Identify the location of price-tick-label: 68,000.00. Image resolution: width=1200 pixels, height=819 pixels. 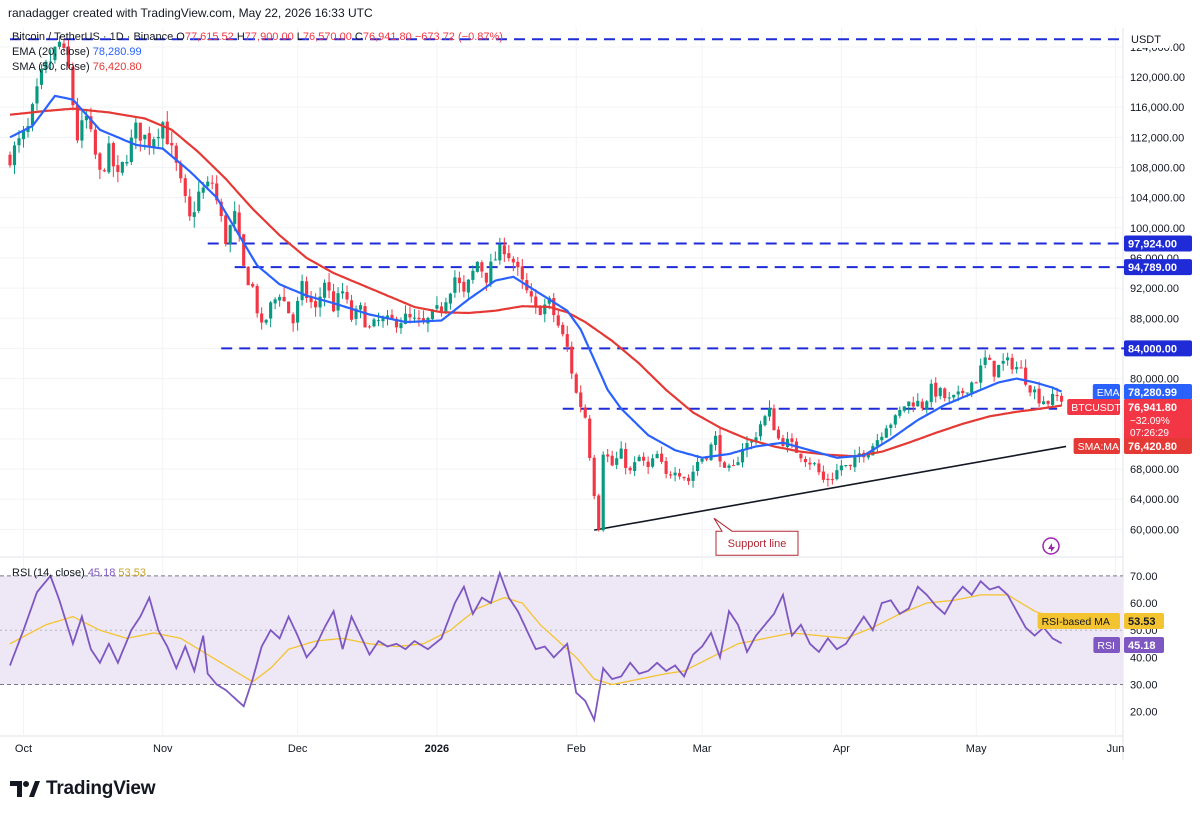
(1154, 470).